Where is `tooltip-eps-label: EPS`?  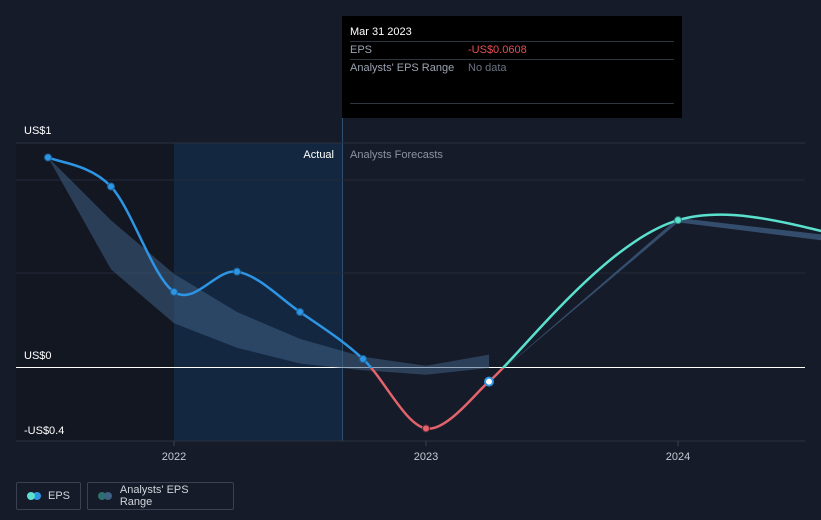 tooltip-eps-label: EPS is located at coordinates (361, 50).